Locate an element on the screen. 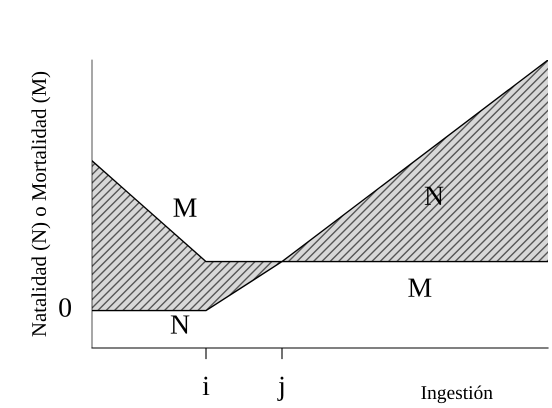 This screenshot has height=408, width=552. x-tick-label: j is located at coordinates (280, 388).